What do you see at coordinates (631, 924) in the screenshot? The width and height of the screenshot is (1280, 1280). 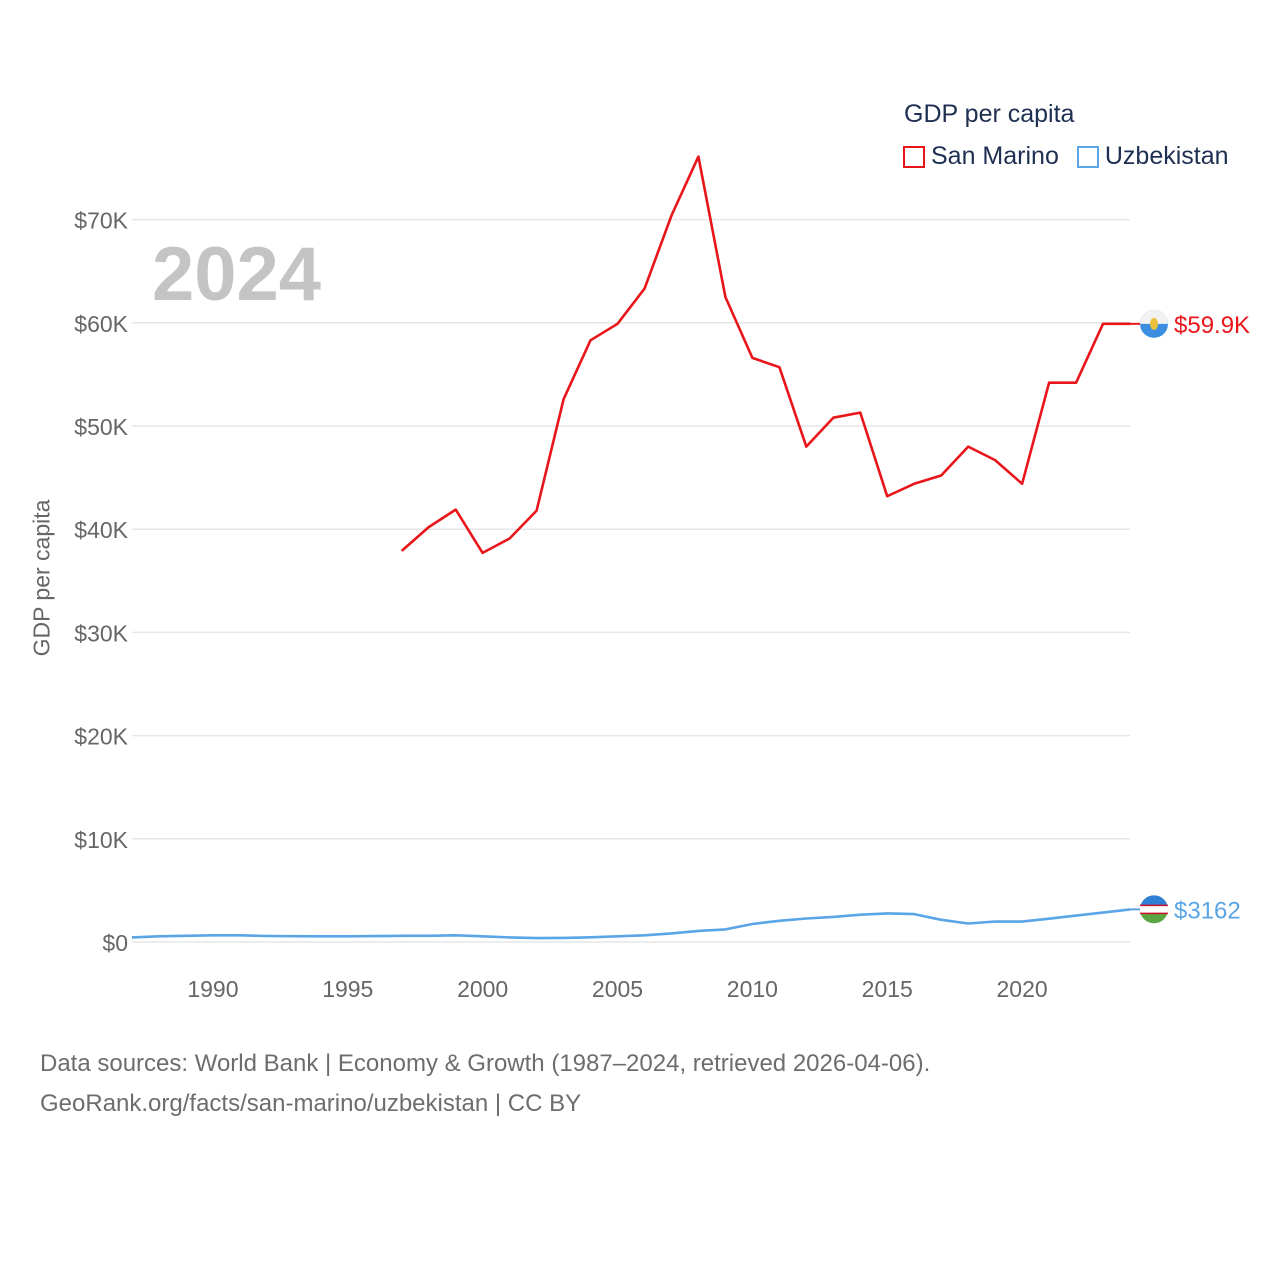 I see `series-line-uzbekistan` at bounding box center [631, 924].